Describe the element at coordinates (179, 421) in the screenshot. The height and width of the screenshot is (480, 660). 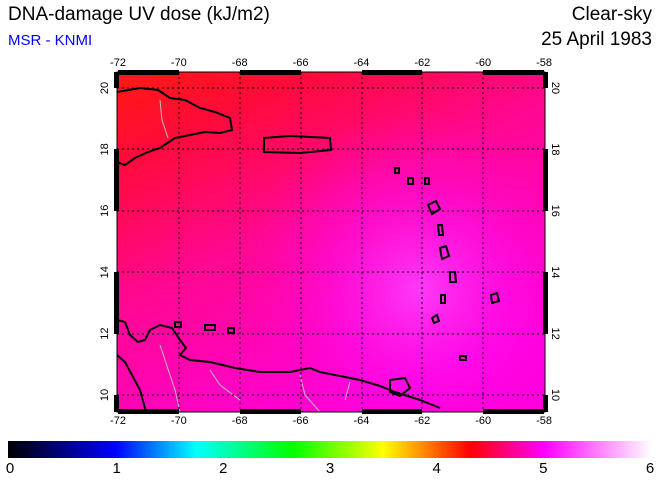
I see `bottom-lon-tick-label: -70` at that location.